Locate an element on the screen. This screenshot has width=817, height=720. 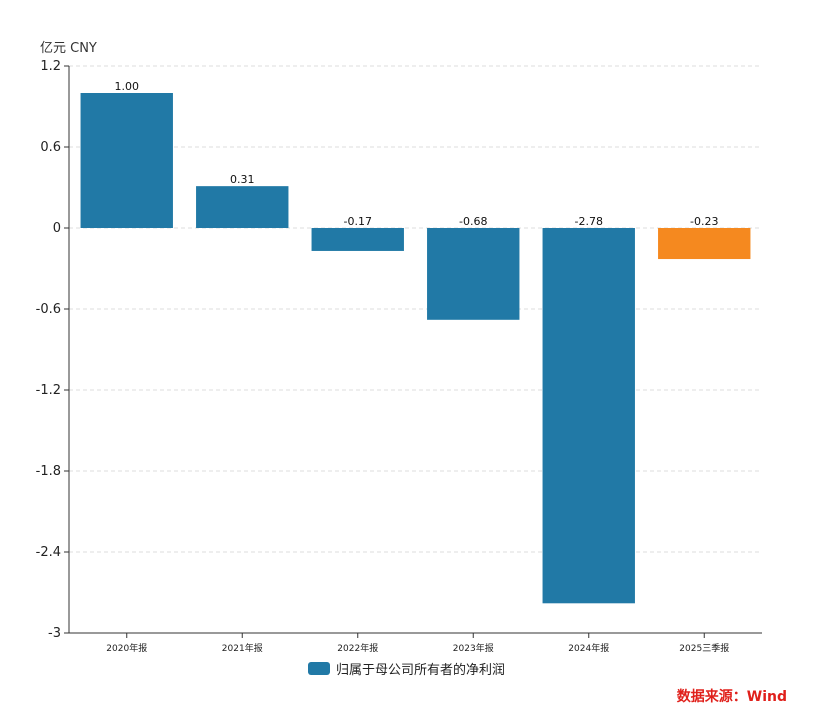
x-tick-label: 2024年报 is located at coordinates (588, 648).